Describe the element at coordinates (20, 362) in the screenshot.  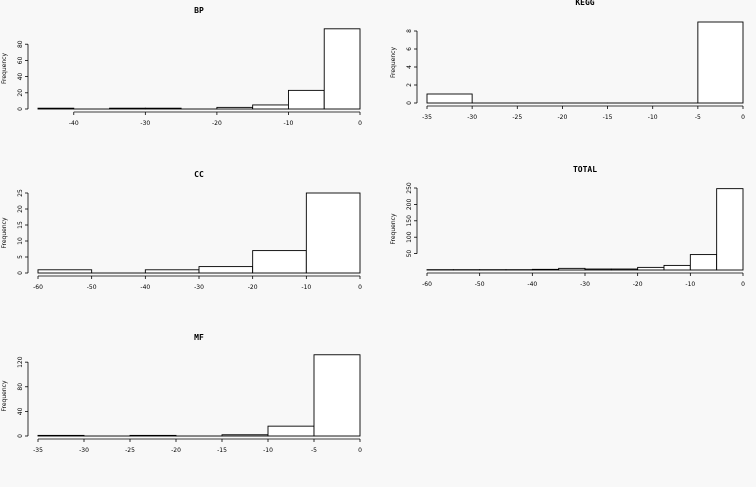
I see `mf-y-tick-label-3: 120` at that location.